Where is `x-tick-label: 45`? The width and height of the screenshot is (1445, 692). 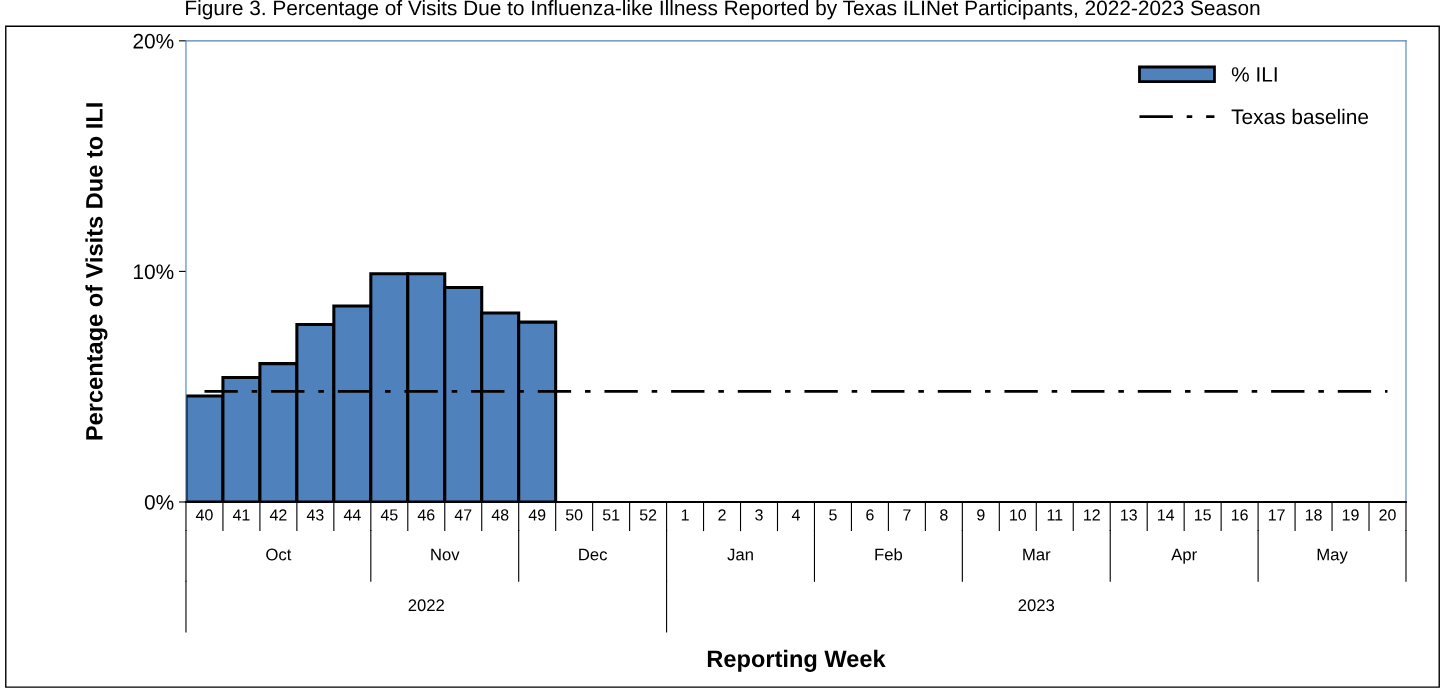 x-tick-label: 45 is located at coordinates (389, 515).